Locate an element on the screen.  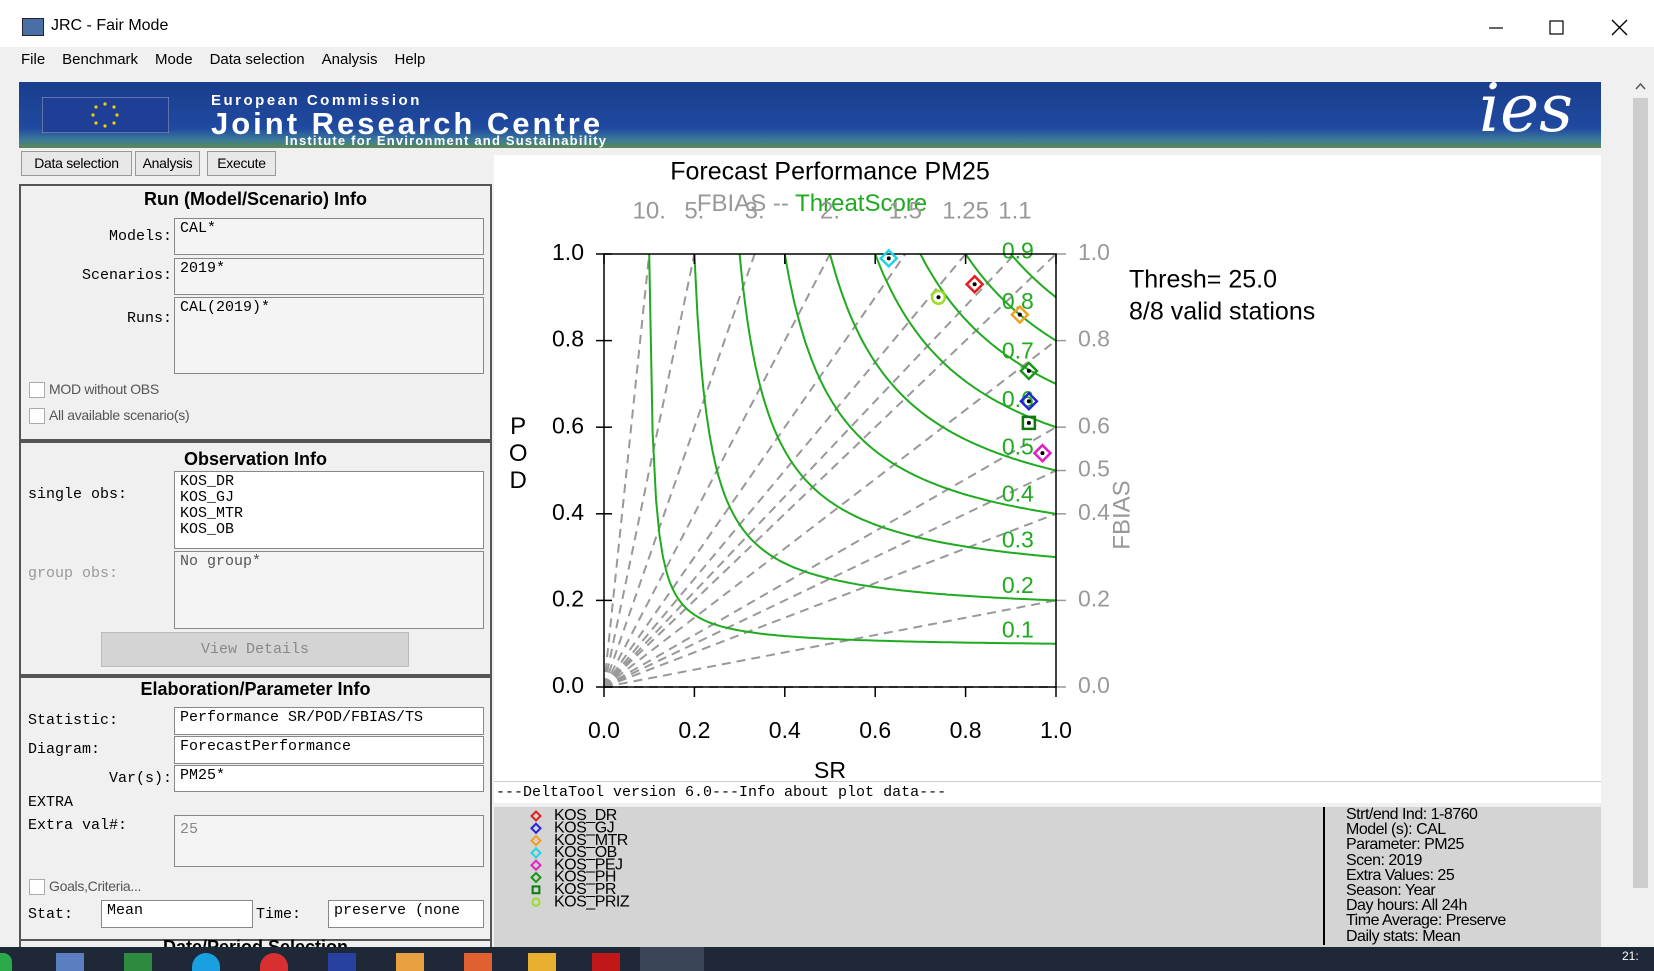
threat-label: 0.9 is located at coordinates (1018, 250).